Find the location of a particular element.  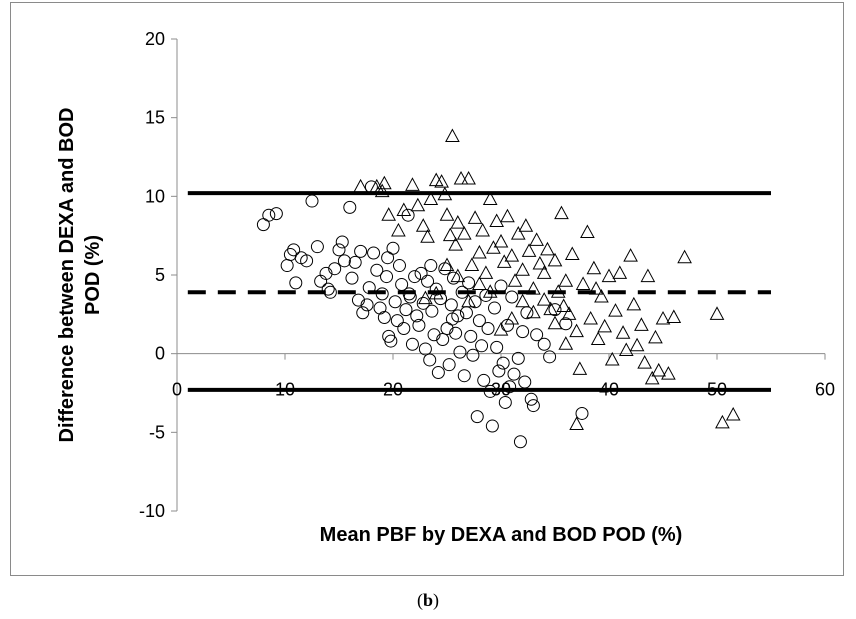

y-tick-label: 20 is located at coordinates (155, 39).